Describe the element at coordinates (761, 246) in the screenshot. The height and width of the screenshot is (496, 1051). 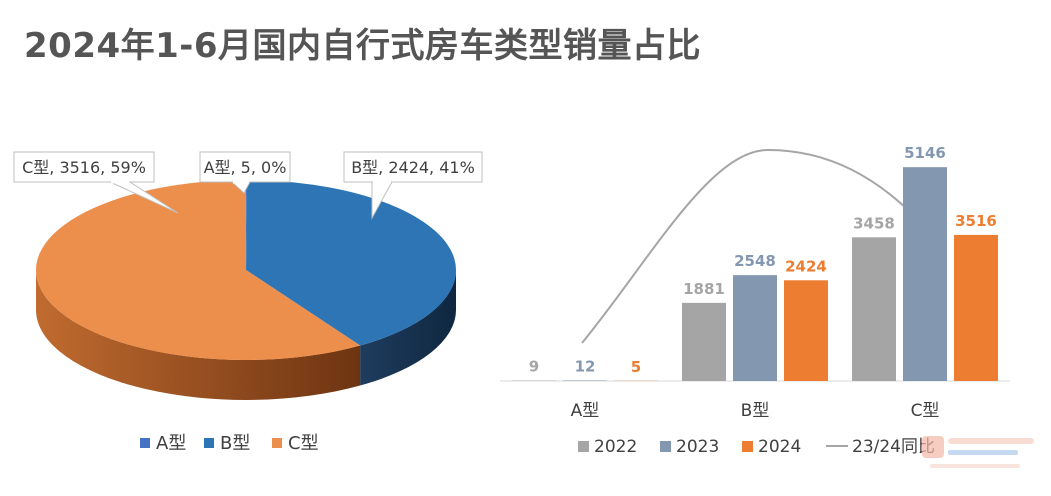
I see `line-series-yoy` at that location.